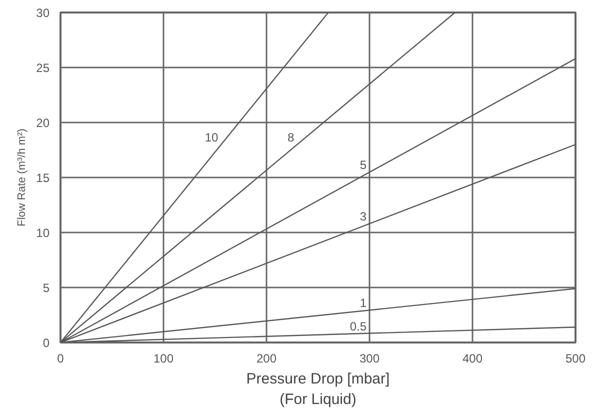  What do you see at coordinates (291, 137) in the screenshot?
I see `series-label: 8` at bounding box center [291, 137].